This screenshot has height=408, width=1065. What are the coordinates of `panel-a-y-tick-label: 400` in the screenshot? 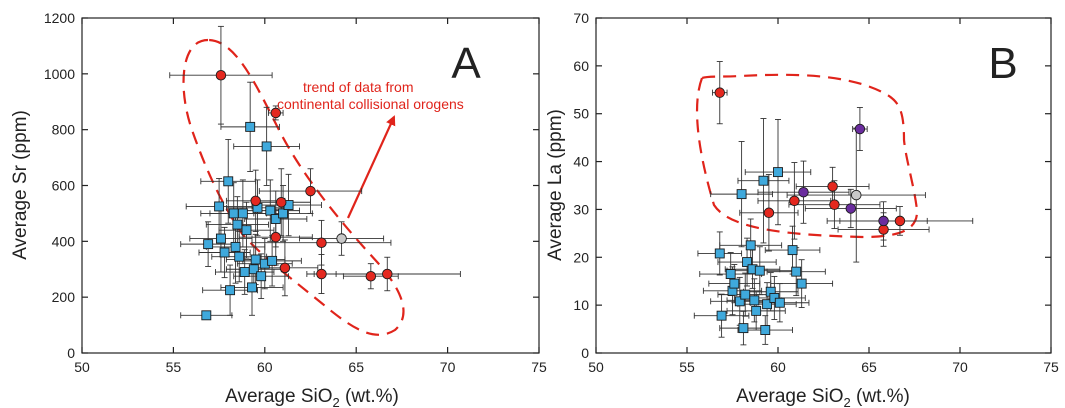 It's located at (64, 241).